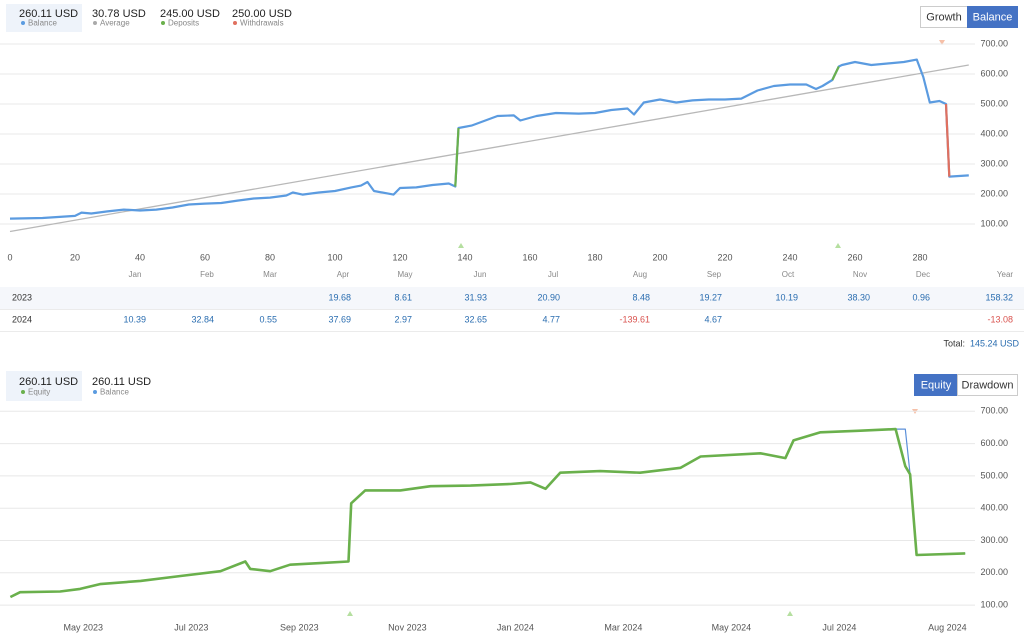  What do you see at coordinates (999, 297) in the screenshot?
I see `return-cell: 158.32` at bounding box center [999, 297].